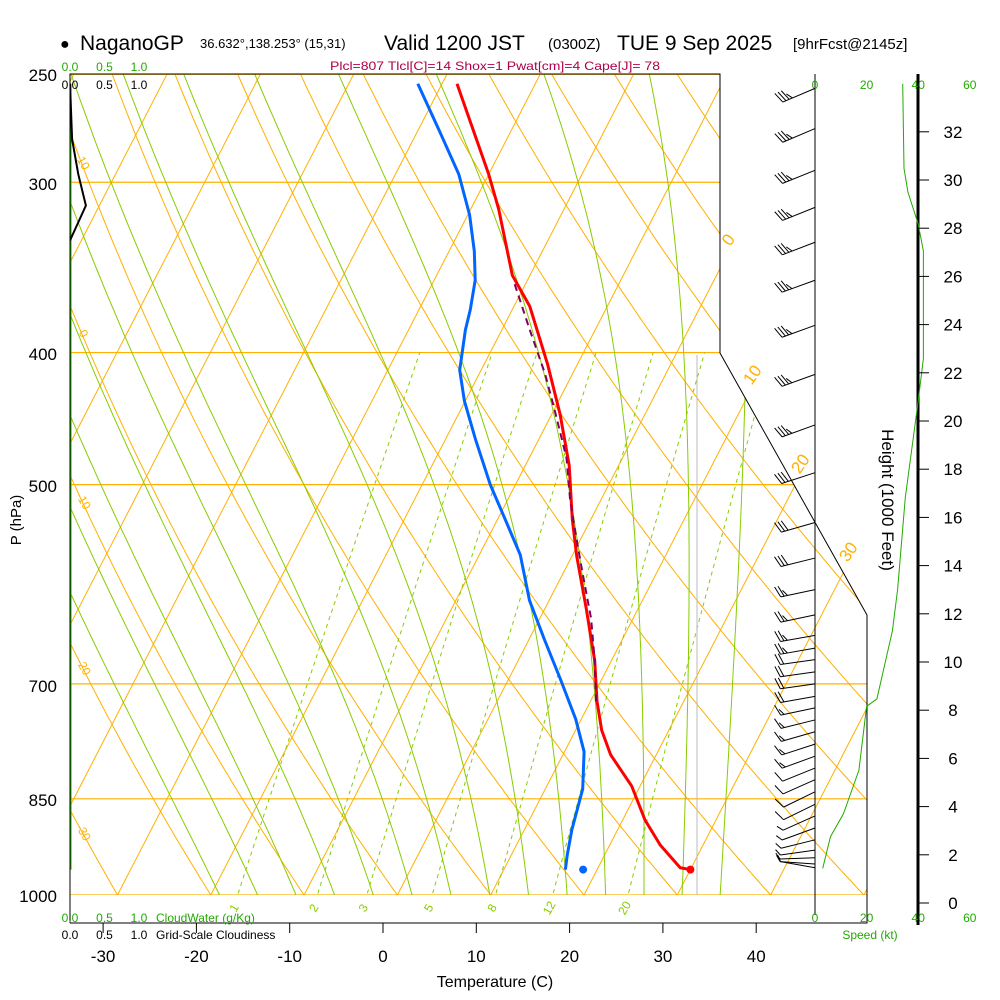  What do you see at coordinates (139, 918) in the screenshot?
I see `cloudwater-tick-bottom: 1.0` at bounding box center [139, 918].